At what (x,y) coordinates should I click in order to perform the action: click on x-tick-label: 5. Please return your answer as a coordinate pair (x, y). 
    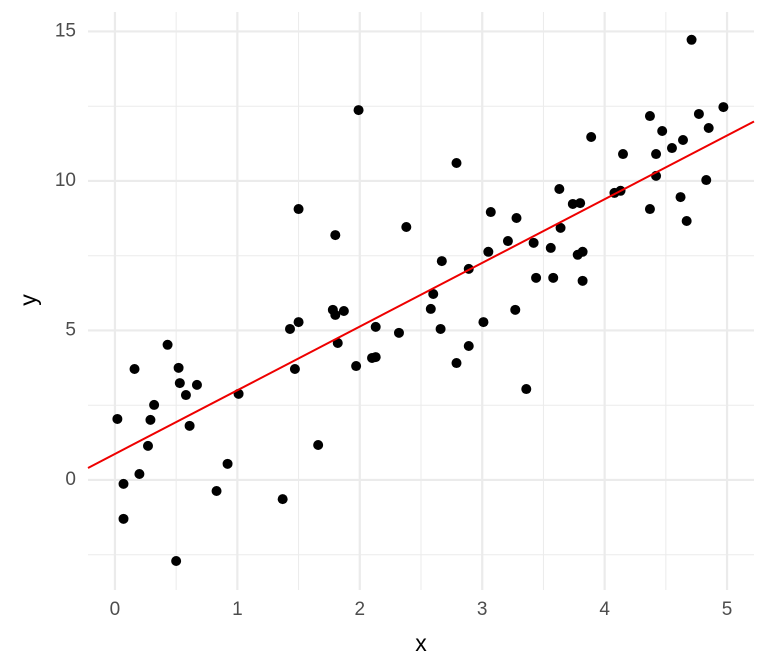
    Looking at the image, I should click on (727, 609).